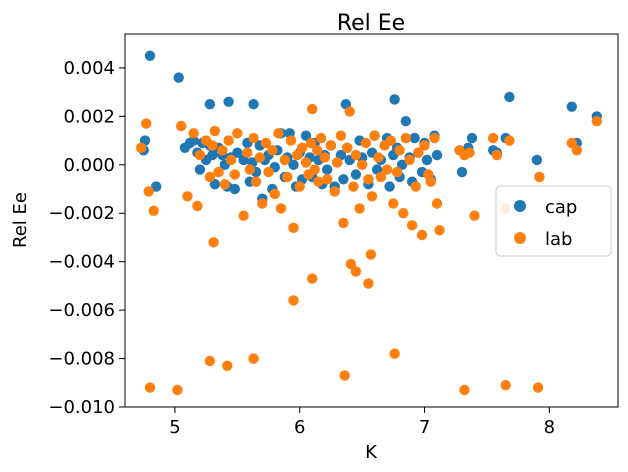 Image resolution: width=628 pixels, height=472 pixels. Describe the element at coordinates (81, 407) in the screenshot. I see `y-tick-label: −0.010` at that location.